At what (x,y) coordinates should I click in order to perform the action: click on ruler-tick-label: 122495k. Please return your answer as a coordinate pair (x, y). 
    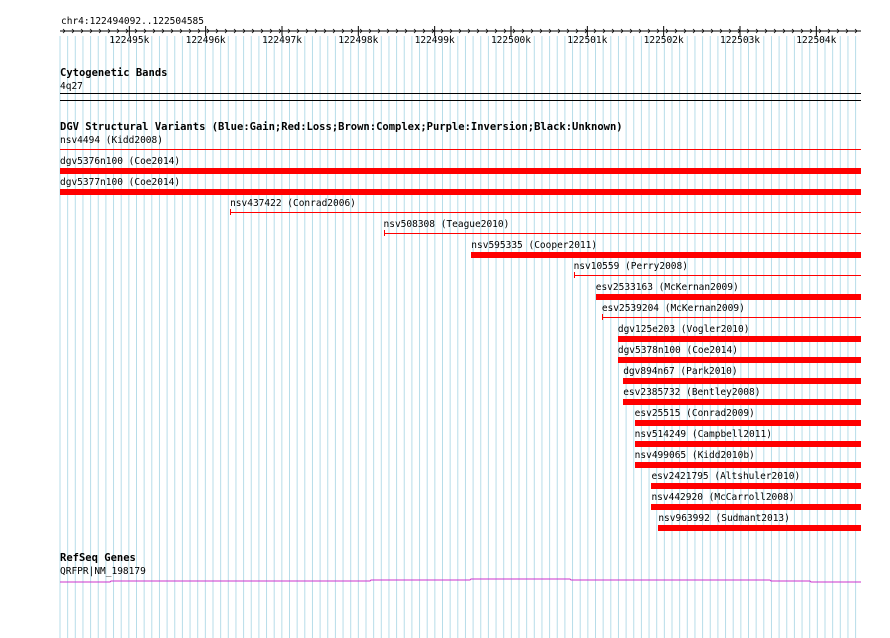
    Looking at the image, I should click on (129, 40).